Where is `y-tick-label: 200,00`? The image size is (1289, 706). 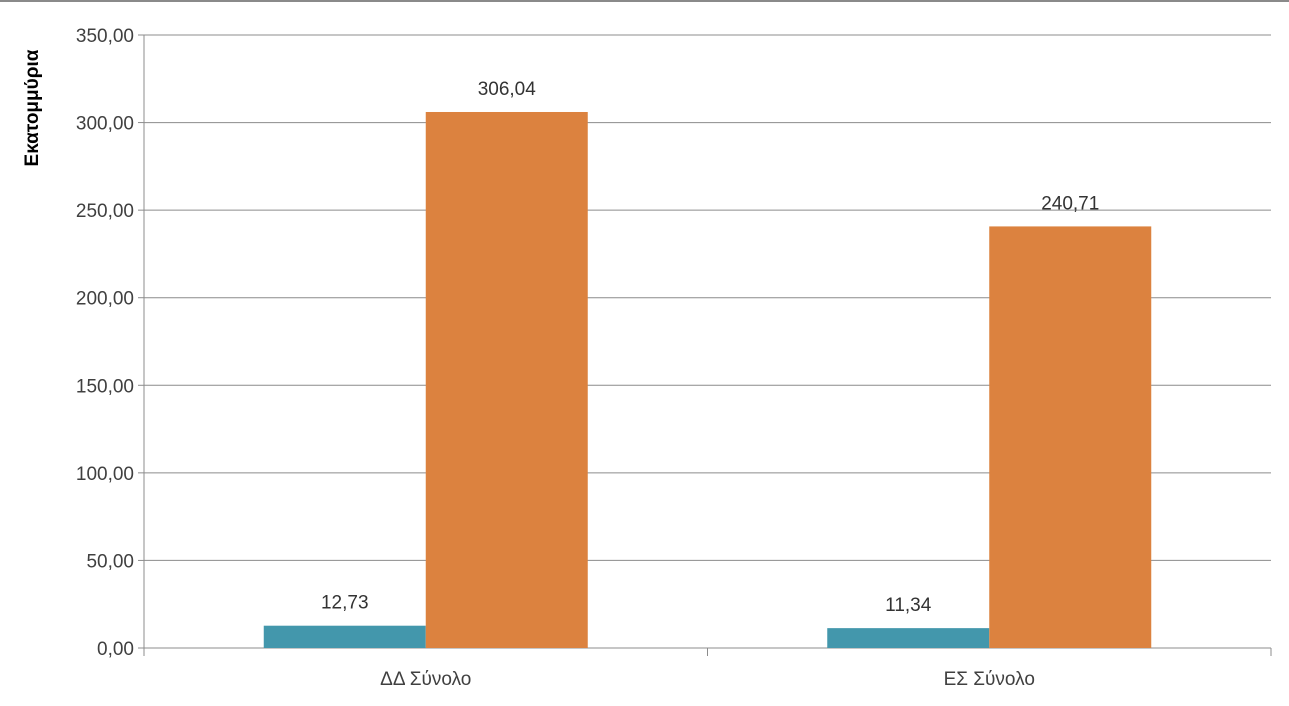
y-tick-label: 200,00 is located at coordinates (105, 299).